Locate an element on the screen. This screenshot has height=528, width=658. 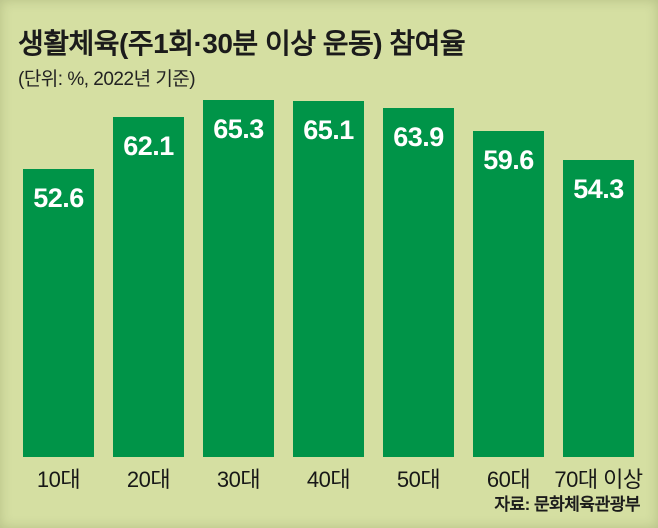
bar-group: 52.6 10대 is located at coordinates (58, 296).